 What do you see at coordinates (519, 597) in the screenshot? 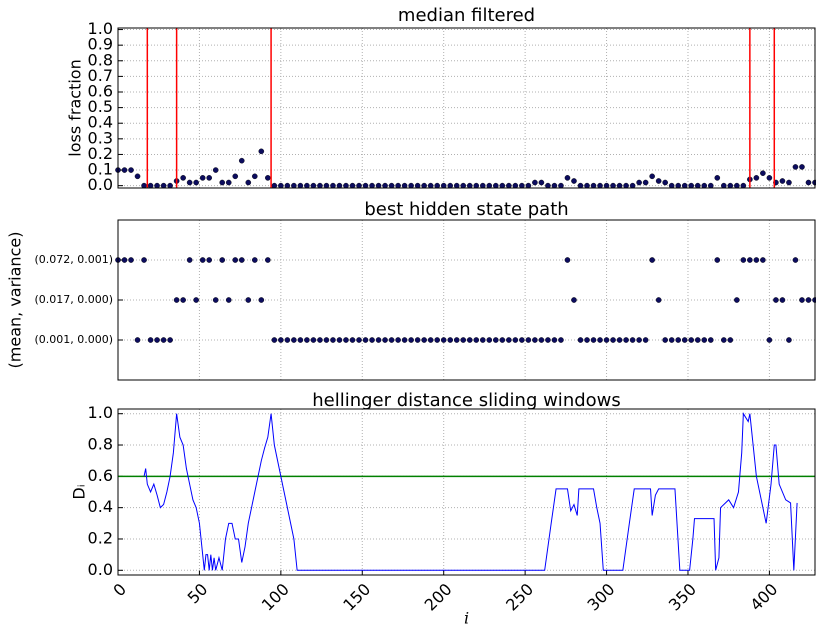
I see `x-tick-label: 250` at bounding box center [519, 597].